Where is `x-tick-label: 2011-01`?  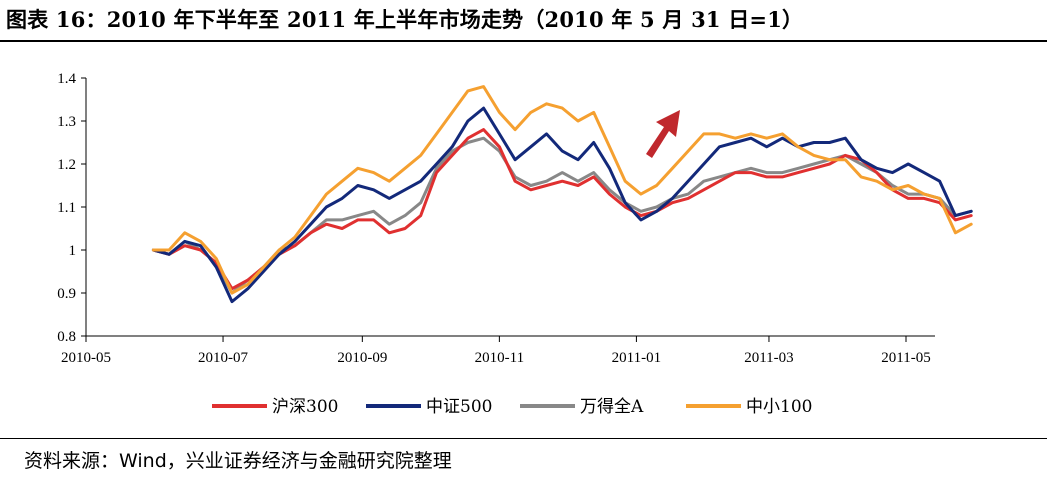 x-tick-label: 2011-01 is located at coordinates (636, 358).